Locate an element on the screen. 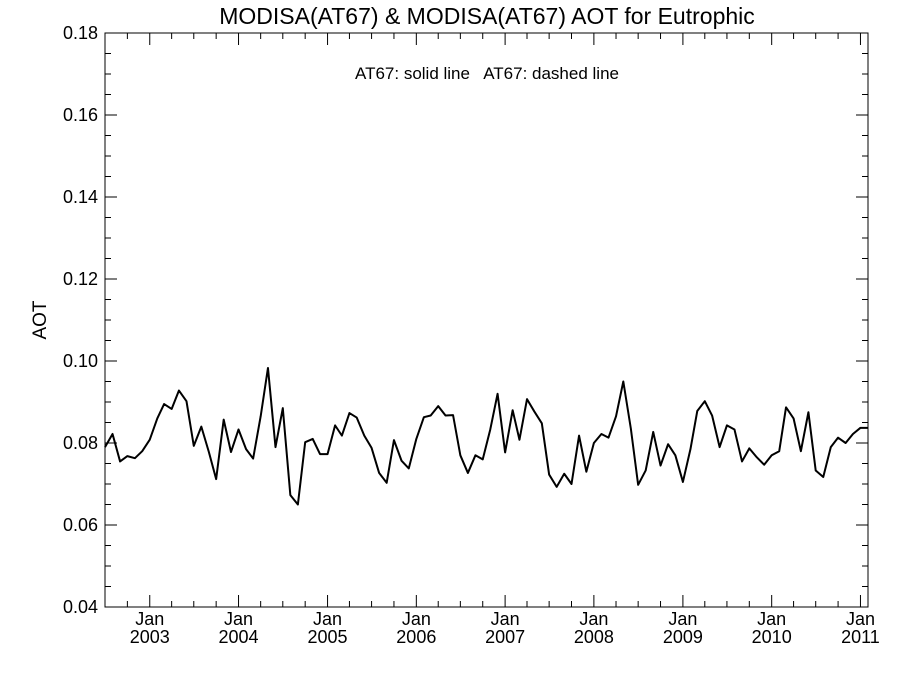 Image resolution: width=900 pixels, height=680 pixels. x-tick-year-label: 2005 is located at coordinates (328, 637).